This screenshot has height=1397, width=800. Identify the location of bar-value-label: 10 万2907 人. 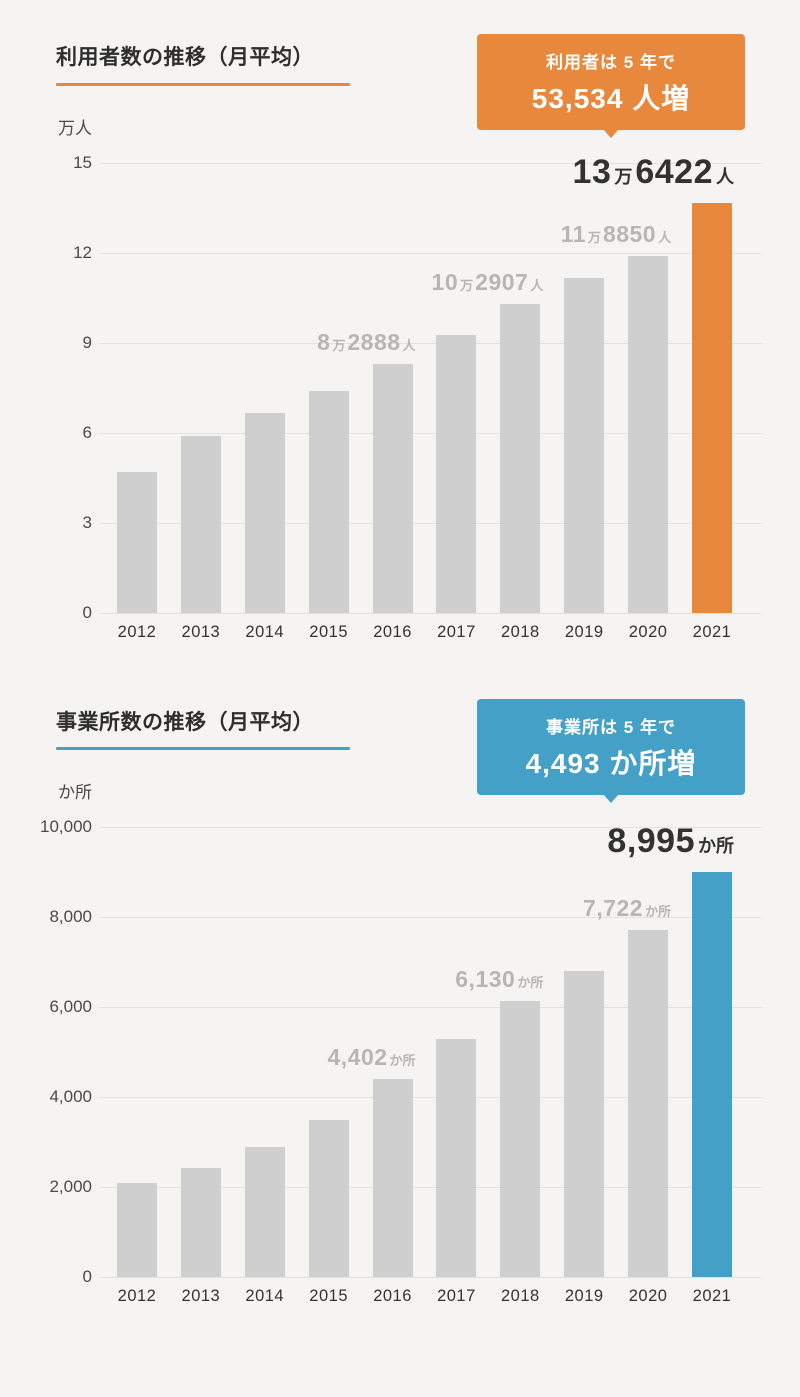
(488, 281).